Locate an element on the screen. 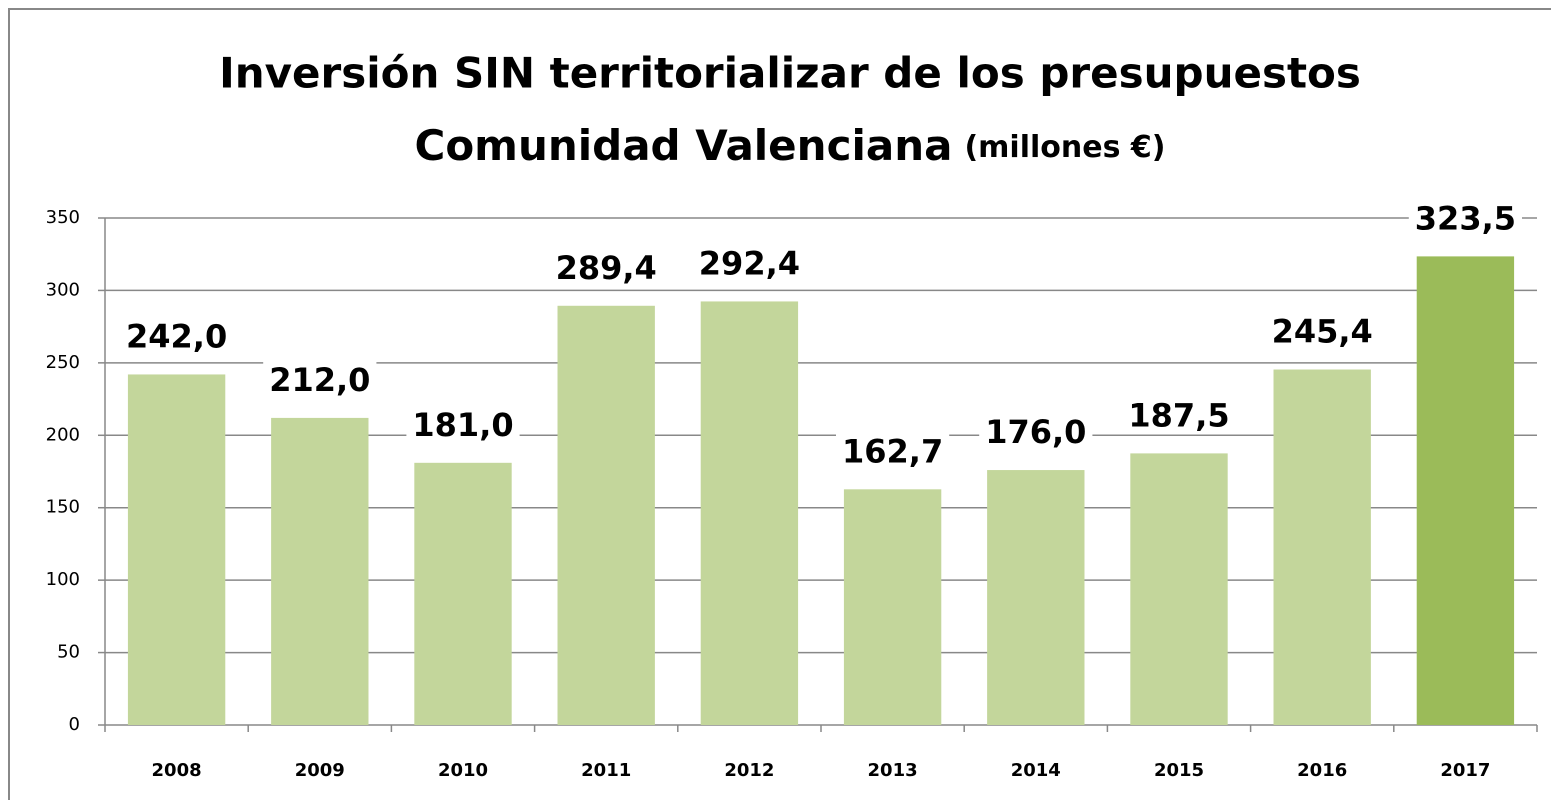 The width and height of the screenshot is (1551, 800). y-tick-label: 50 is located at coordinates (68, 652).